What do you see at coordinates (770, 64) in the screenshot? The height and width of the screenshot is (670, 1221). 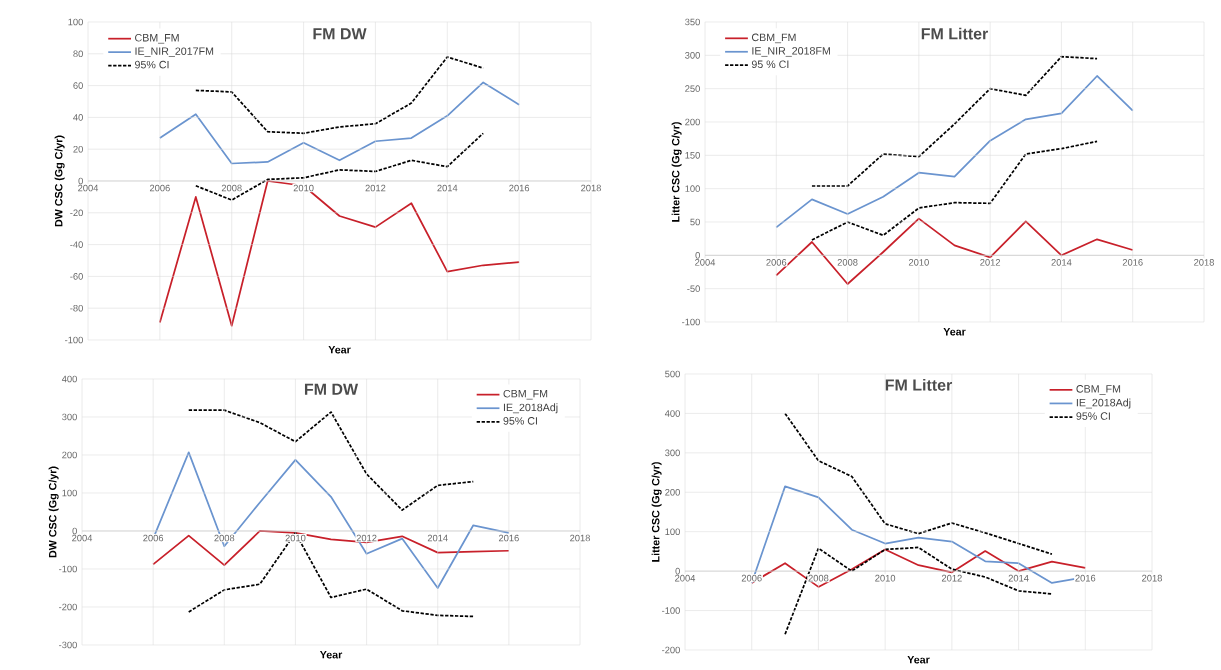 I see `legend-label: 95 % CI` at bounding box center [770, 64].